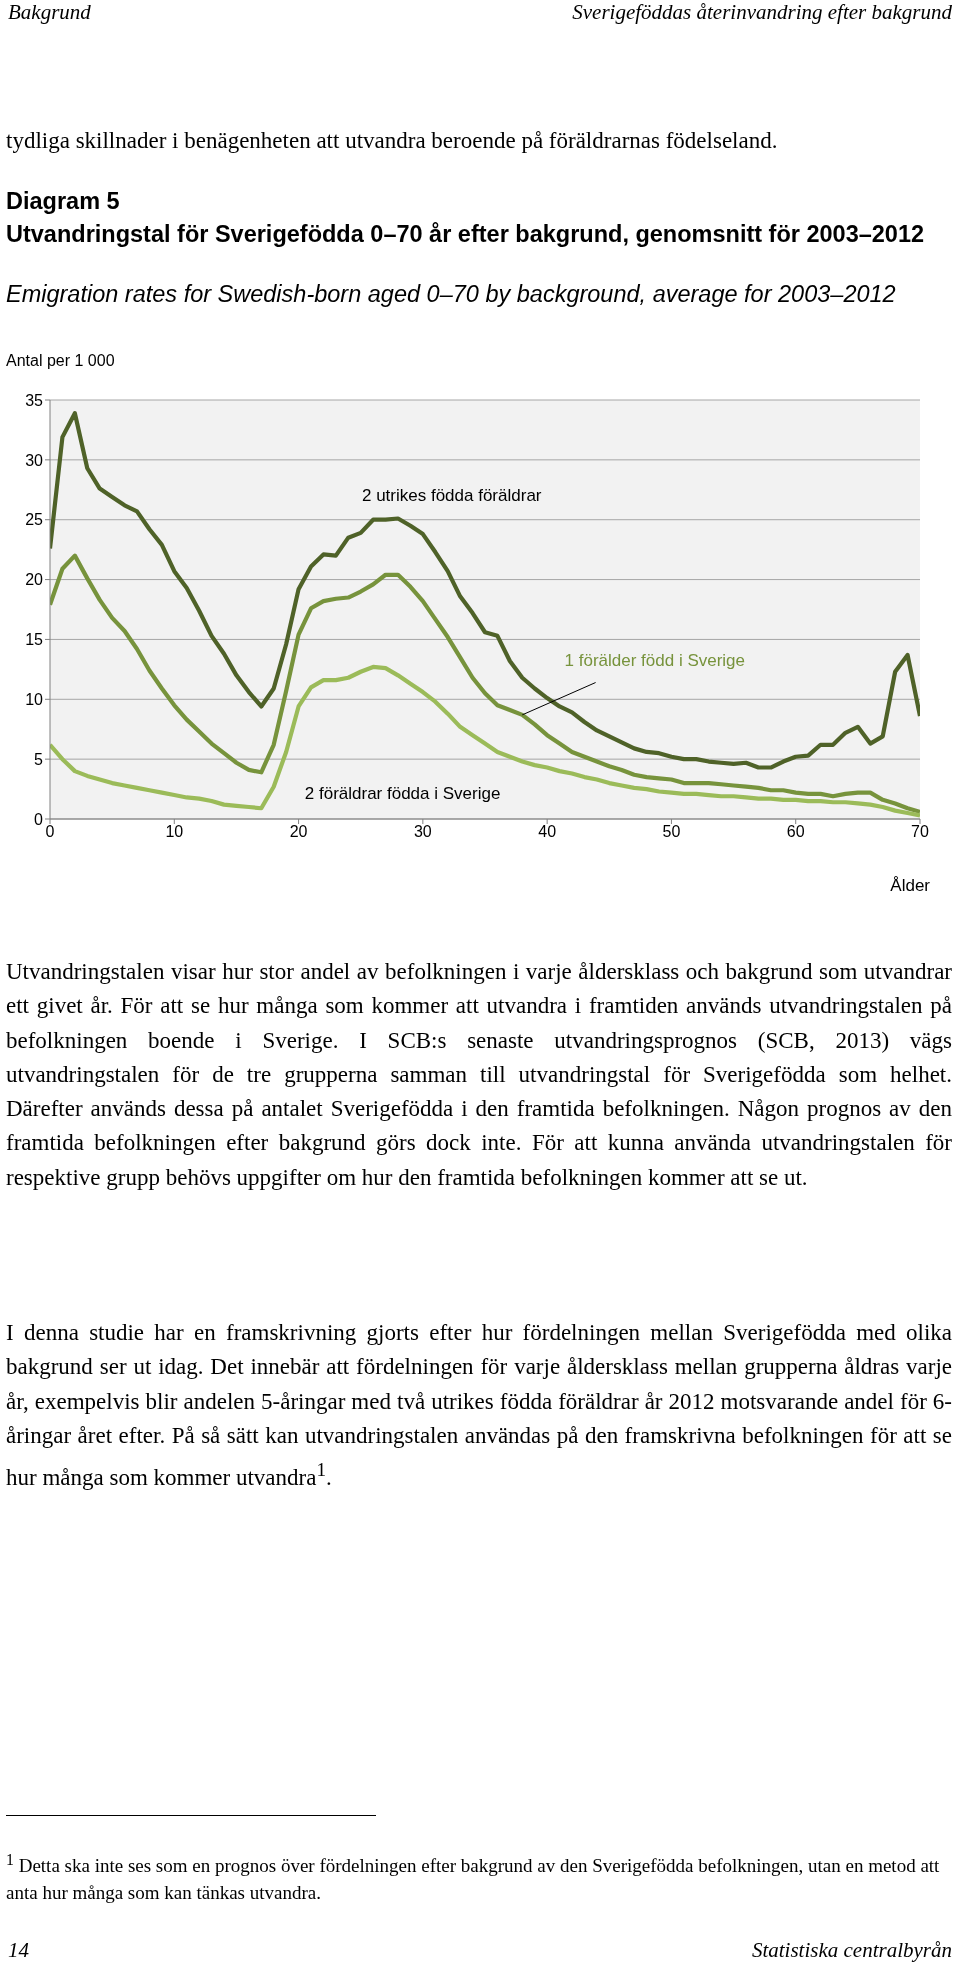  Describe the element at coordinates (547, 832) in the screenshot. I see `x-tick-label: 40` at that location.